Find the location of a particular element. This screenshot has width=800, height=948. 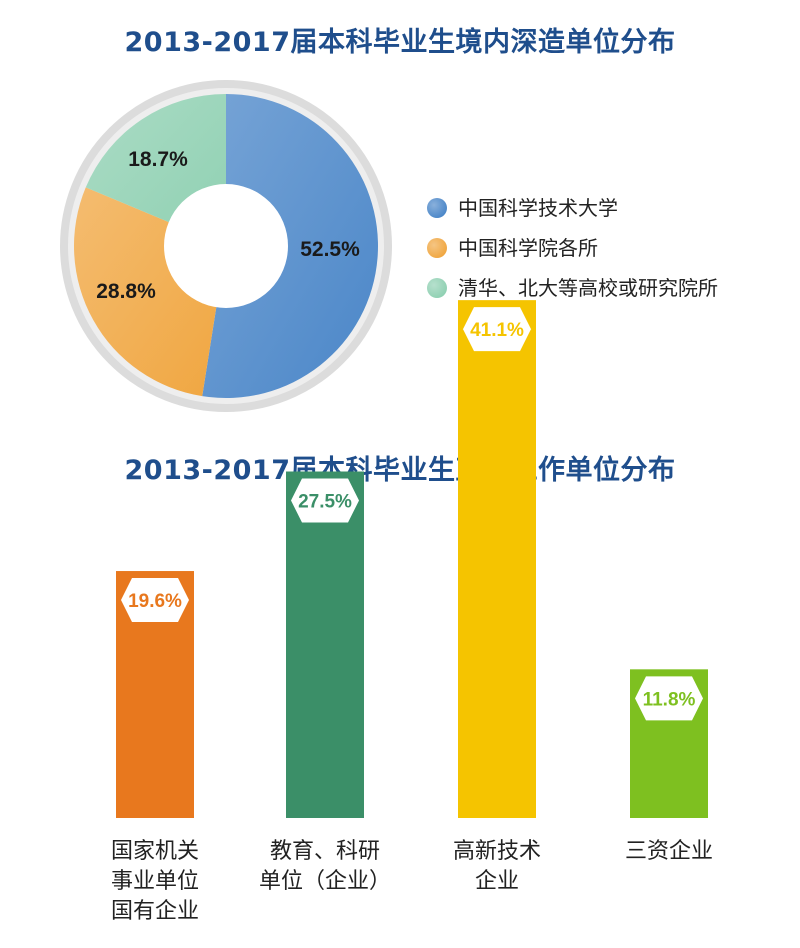

bar-category-label: 高新技术 is located at coordinates (497, 851).